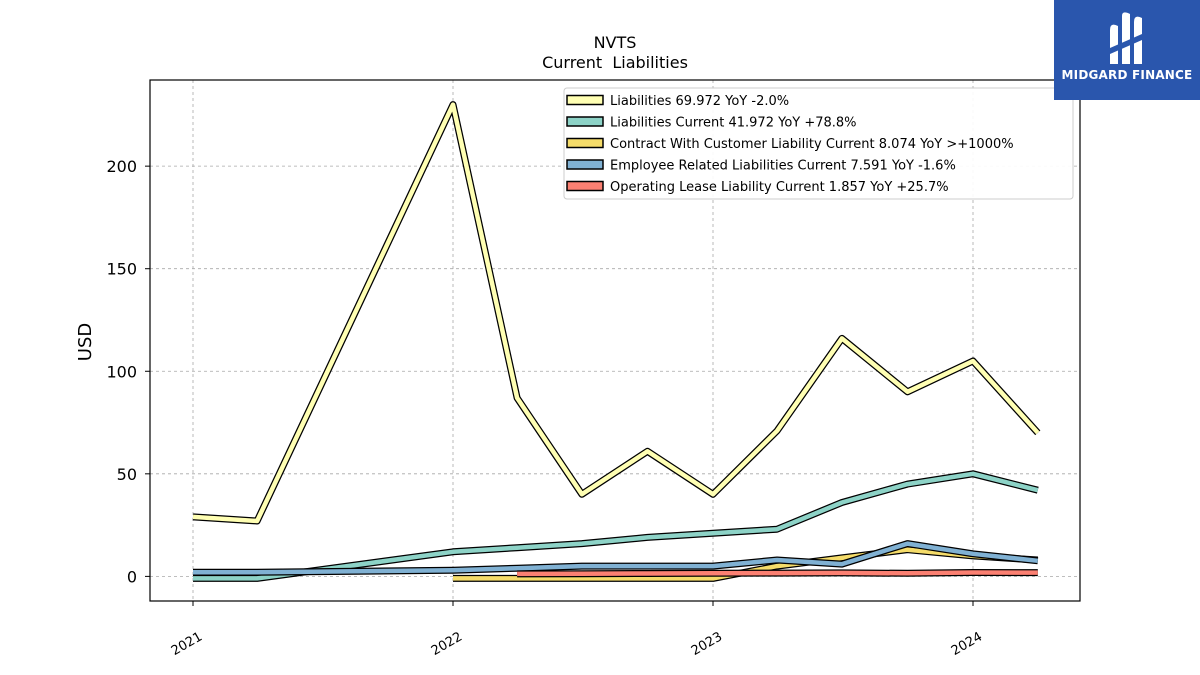 This screenshot has width=1200, height=675. I want to click on chart-title: NVTS, so click(615, 42).